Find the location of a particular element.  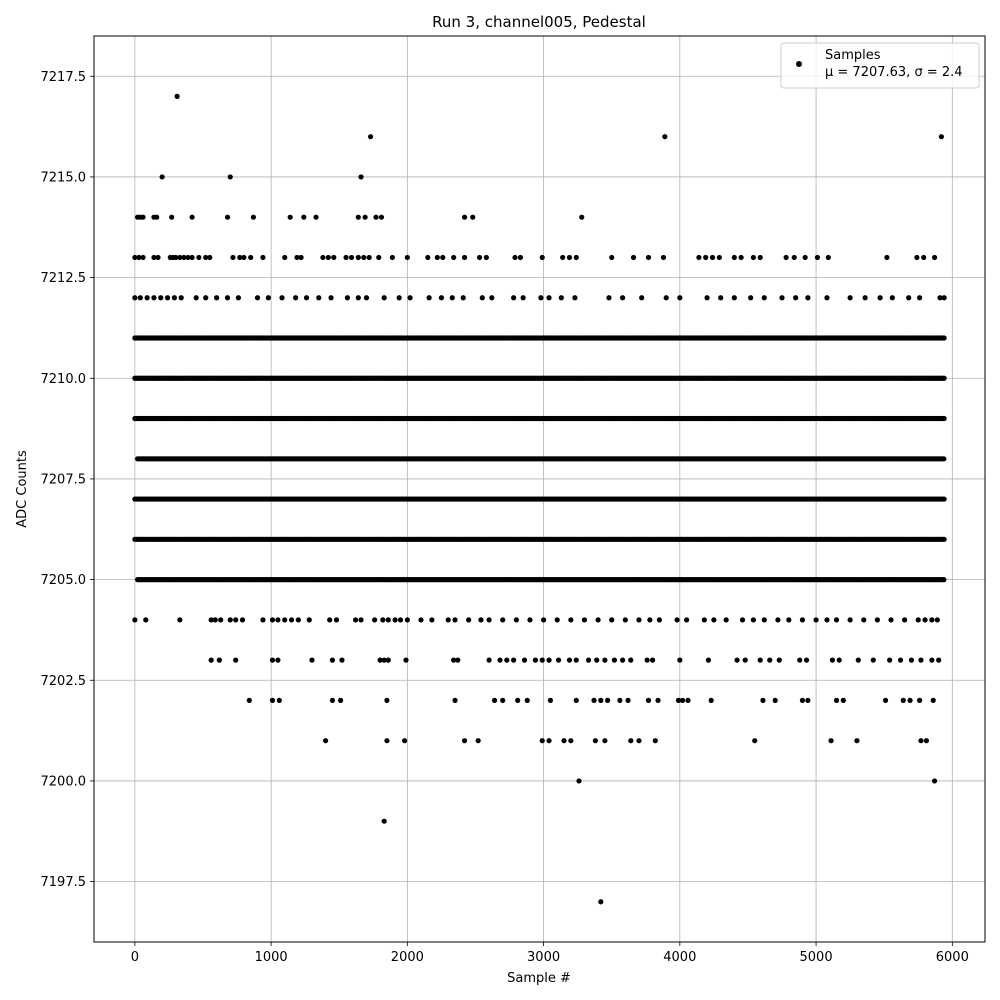

x-tick-label: 0 is located at coordinates (135, 957).